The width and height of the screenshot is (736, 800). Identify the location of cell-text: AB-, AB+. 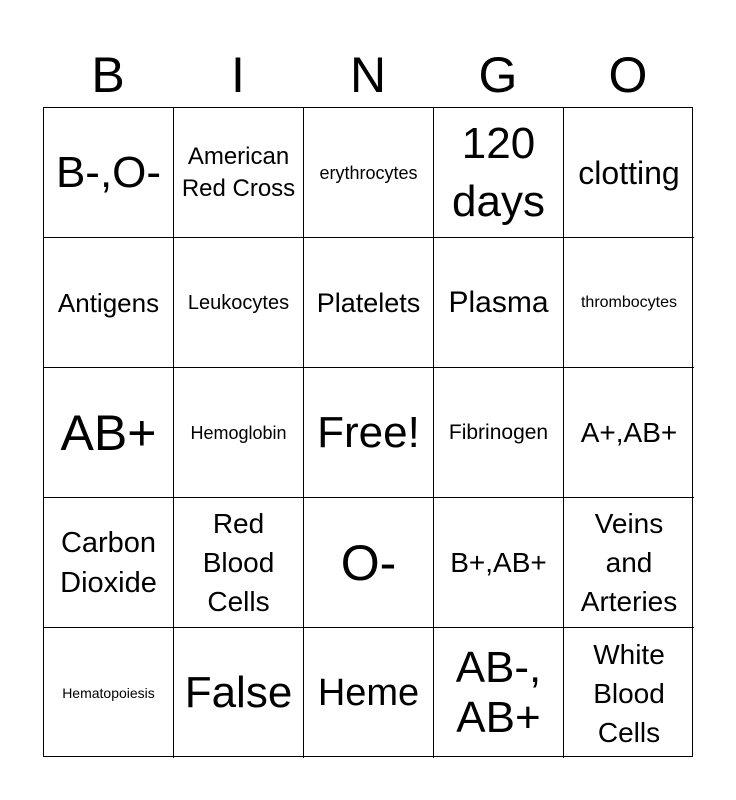
(498, 692).